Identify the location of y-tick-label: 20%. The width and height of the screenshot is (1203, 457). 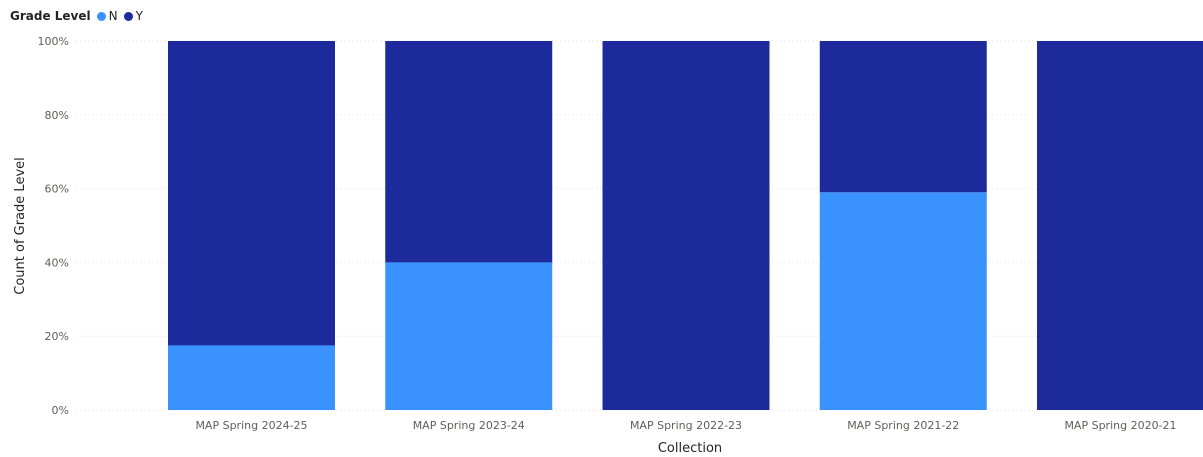
(57, 336).